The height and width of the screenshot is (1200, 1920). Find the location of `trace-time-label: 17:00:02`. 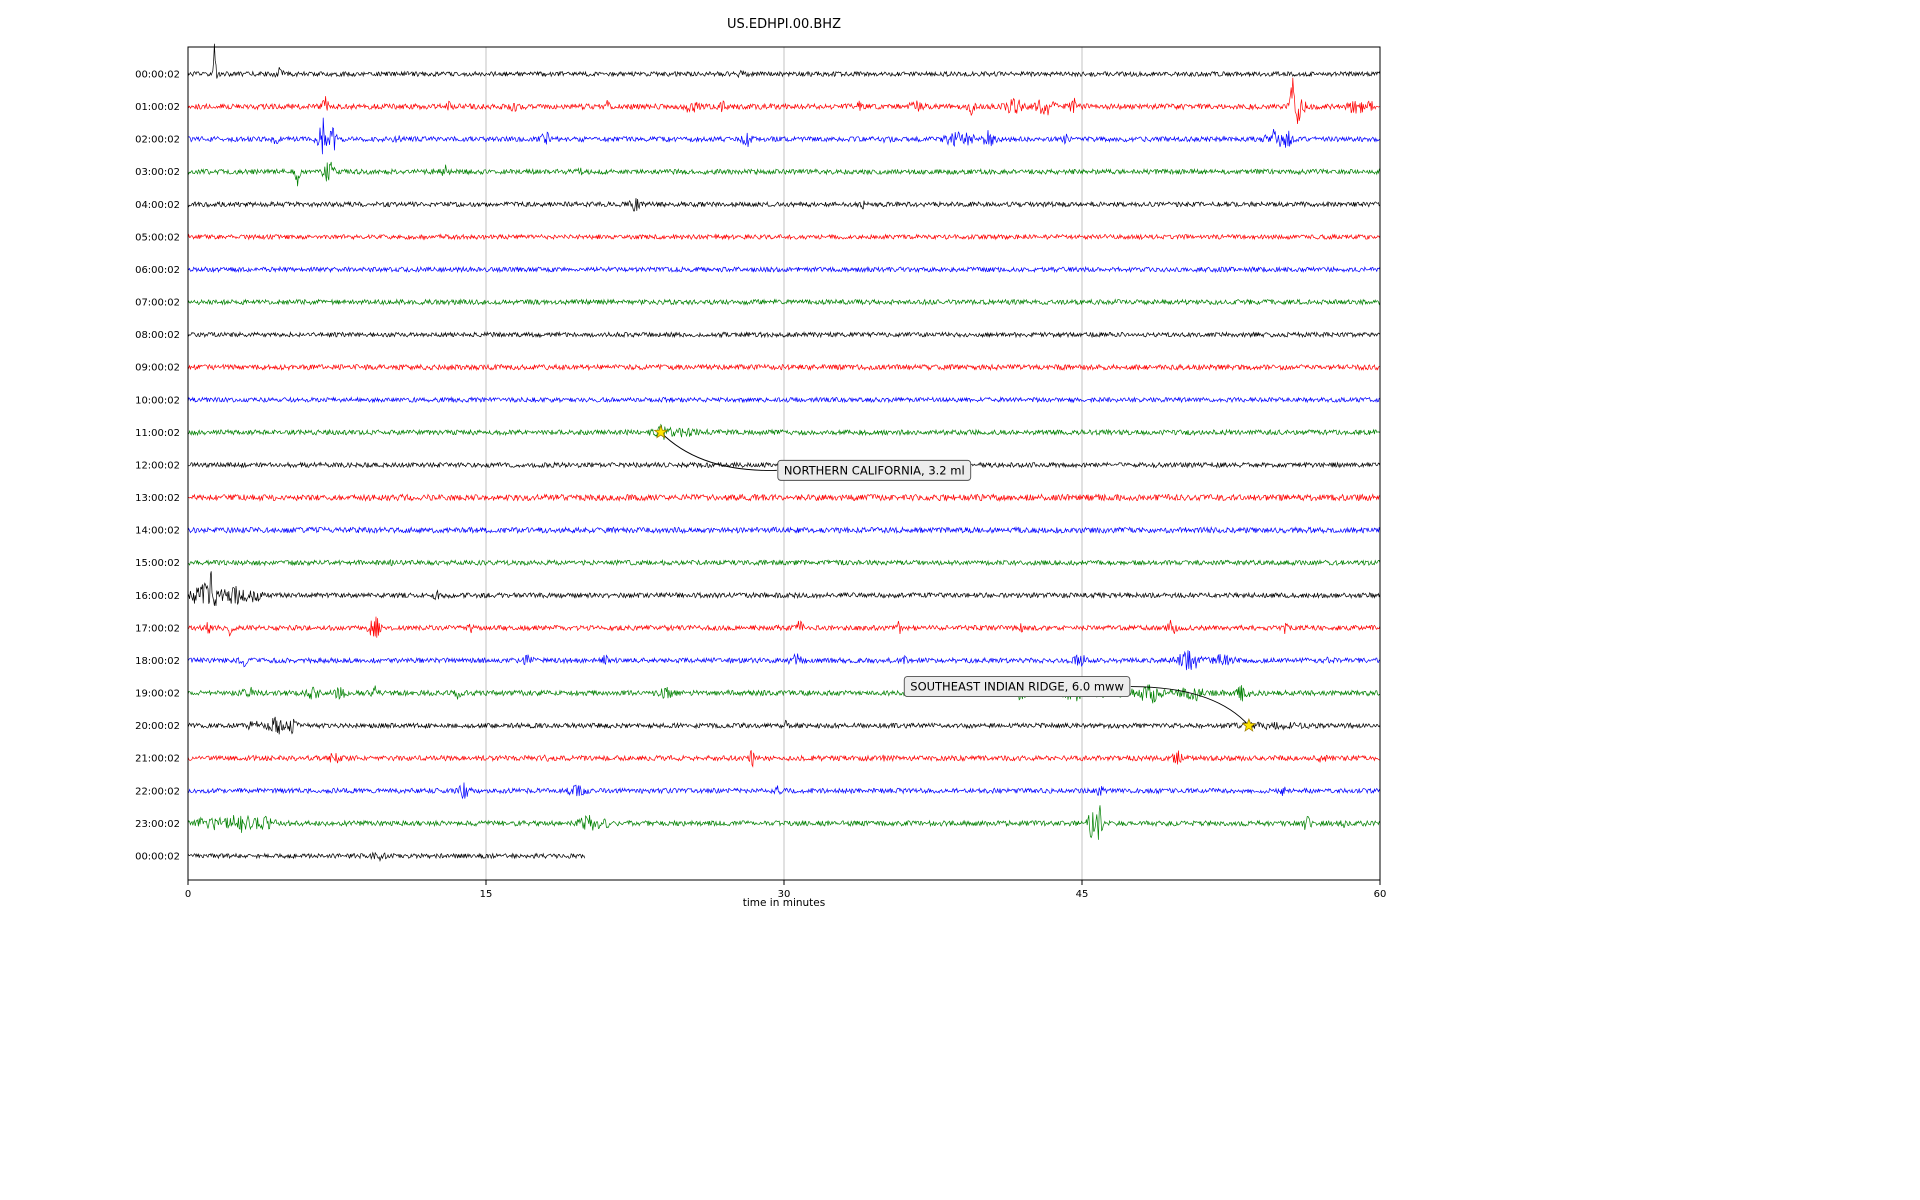

trace-time-label: 17:00:02 is located at coordinates (157, 628).